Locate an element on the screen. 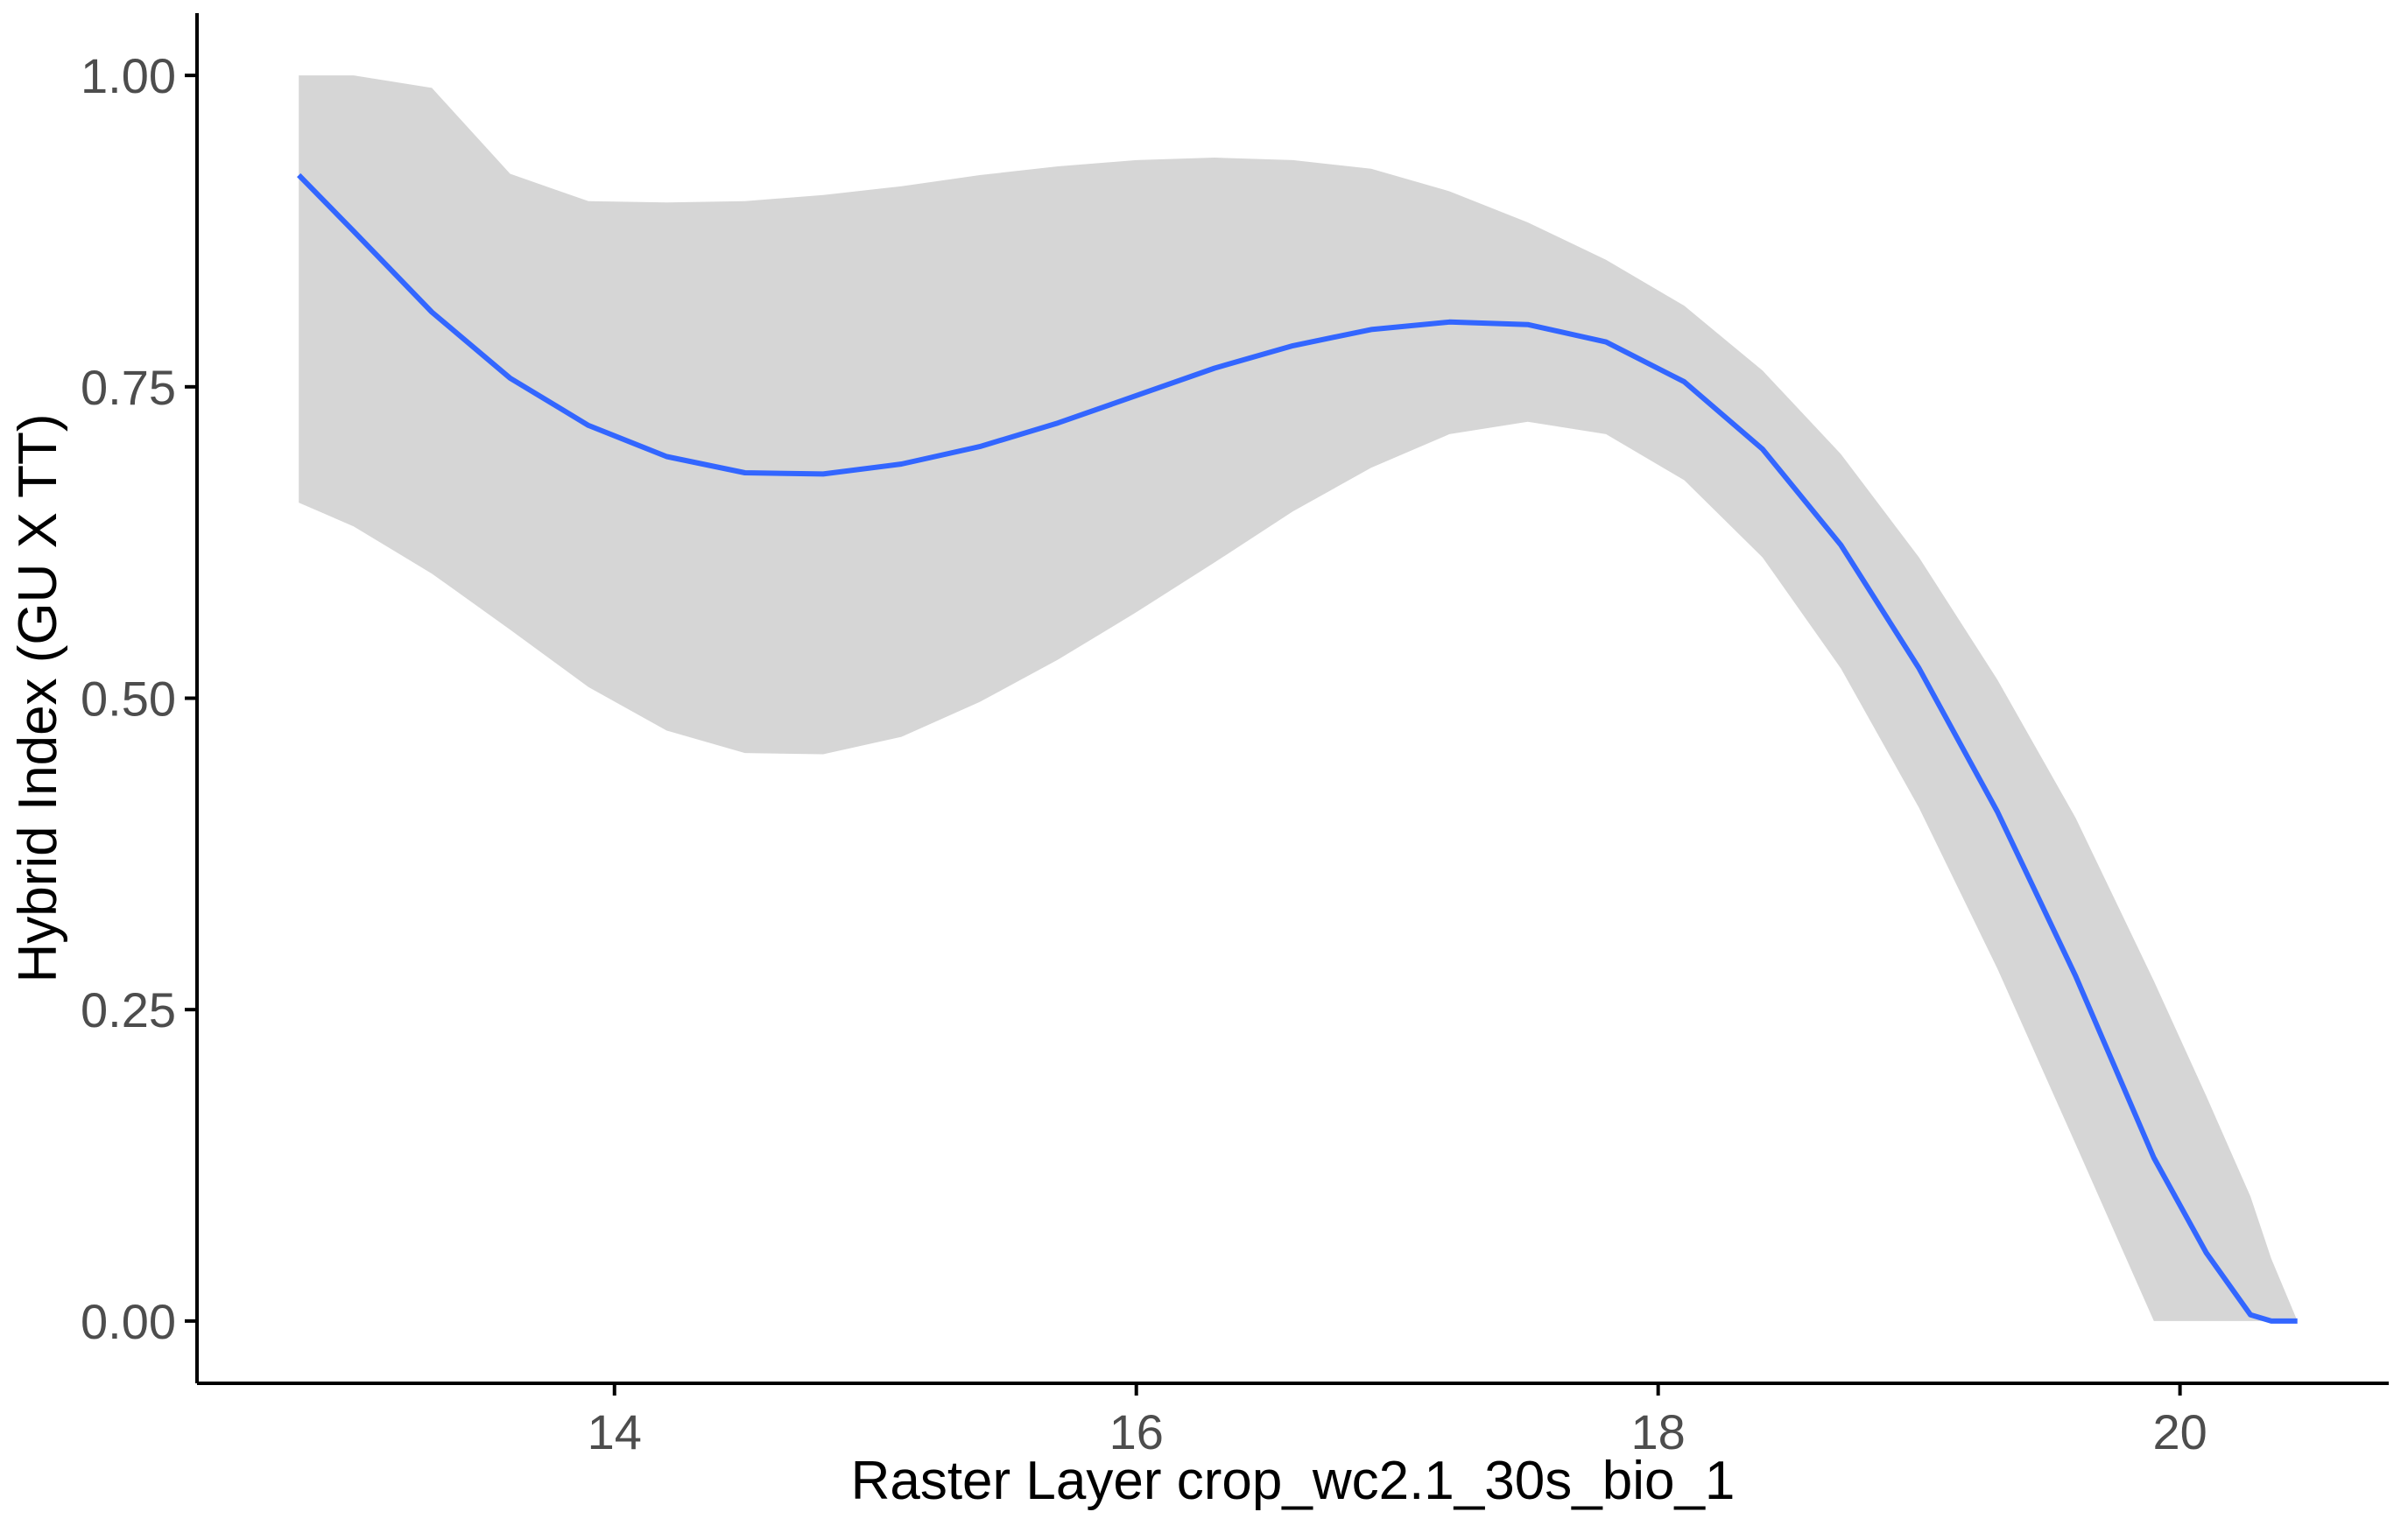 This screenshot has height=1519, width=2408. y-tick-label: 0.75 is located at coordinates (128, 388).